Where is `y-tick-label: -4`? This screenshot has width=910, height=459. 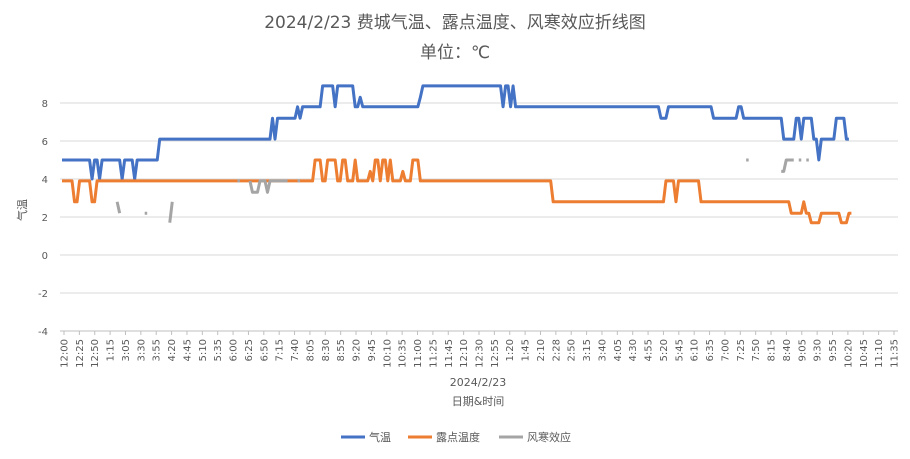
y-tick-label: -4 is located at coordinates (43, 332).